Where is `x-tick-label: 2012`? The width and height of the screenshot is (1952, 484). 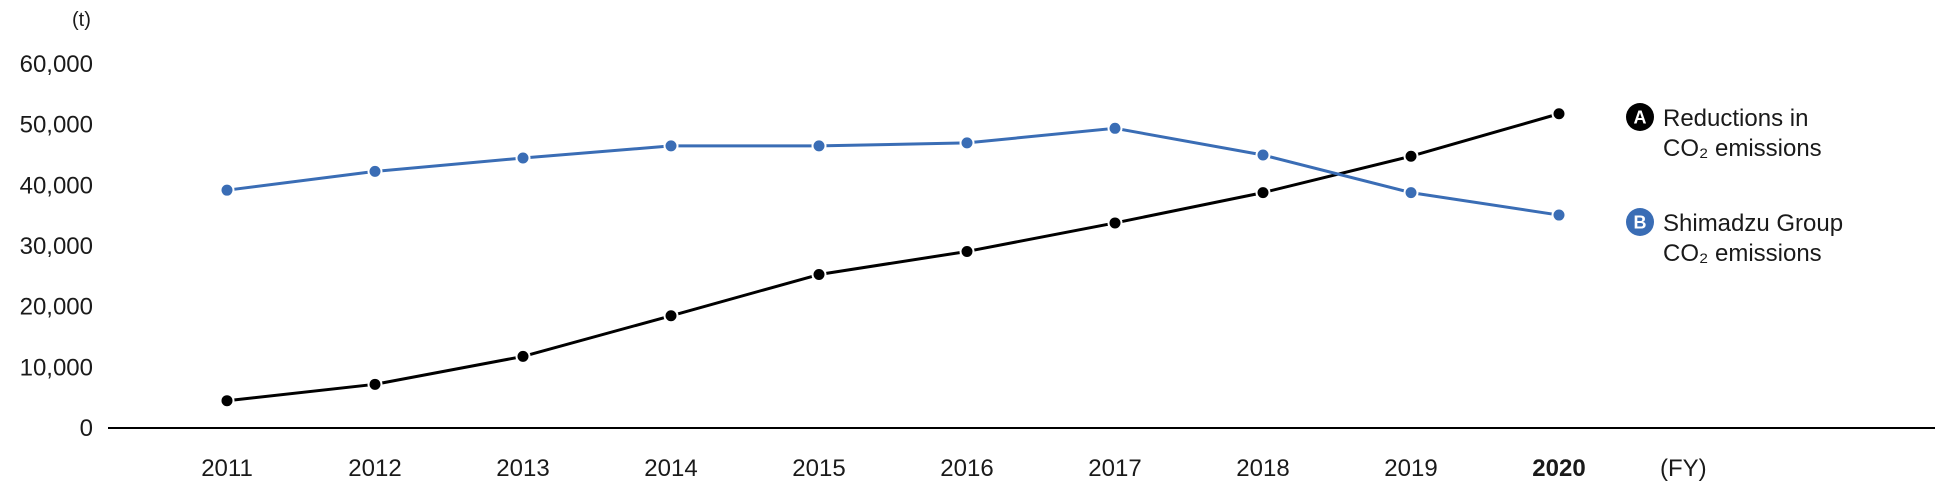 x-tick-label: 2012 is located at coordinates (374, 468).